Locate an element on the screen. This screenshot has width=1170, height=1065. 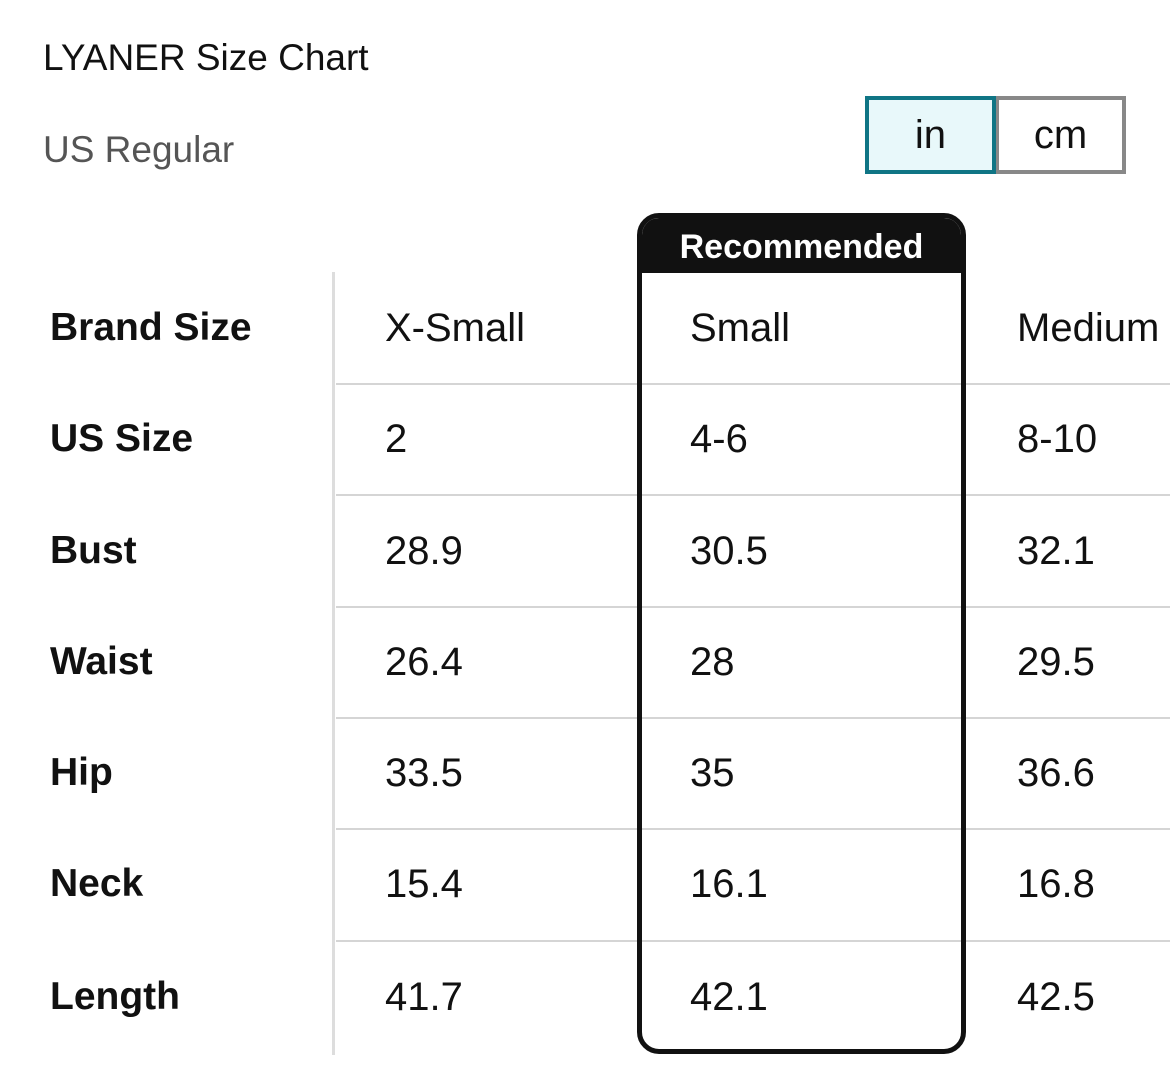
unit-toggle-button: in is located at coordinates (930, 135).